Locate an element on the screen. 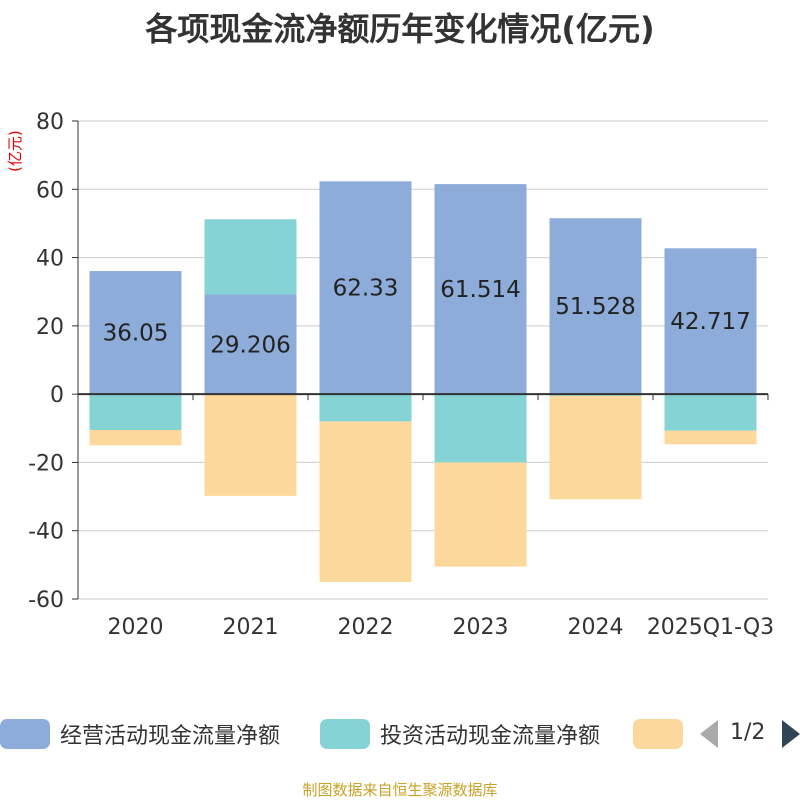  legend-swatch-financing is located at coordinates (658, 734).